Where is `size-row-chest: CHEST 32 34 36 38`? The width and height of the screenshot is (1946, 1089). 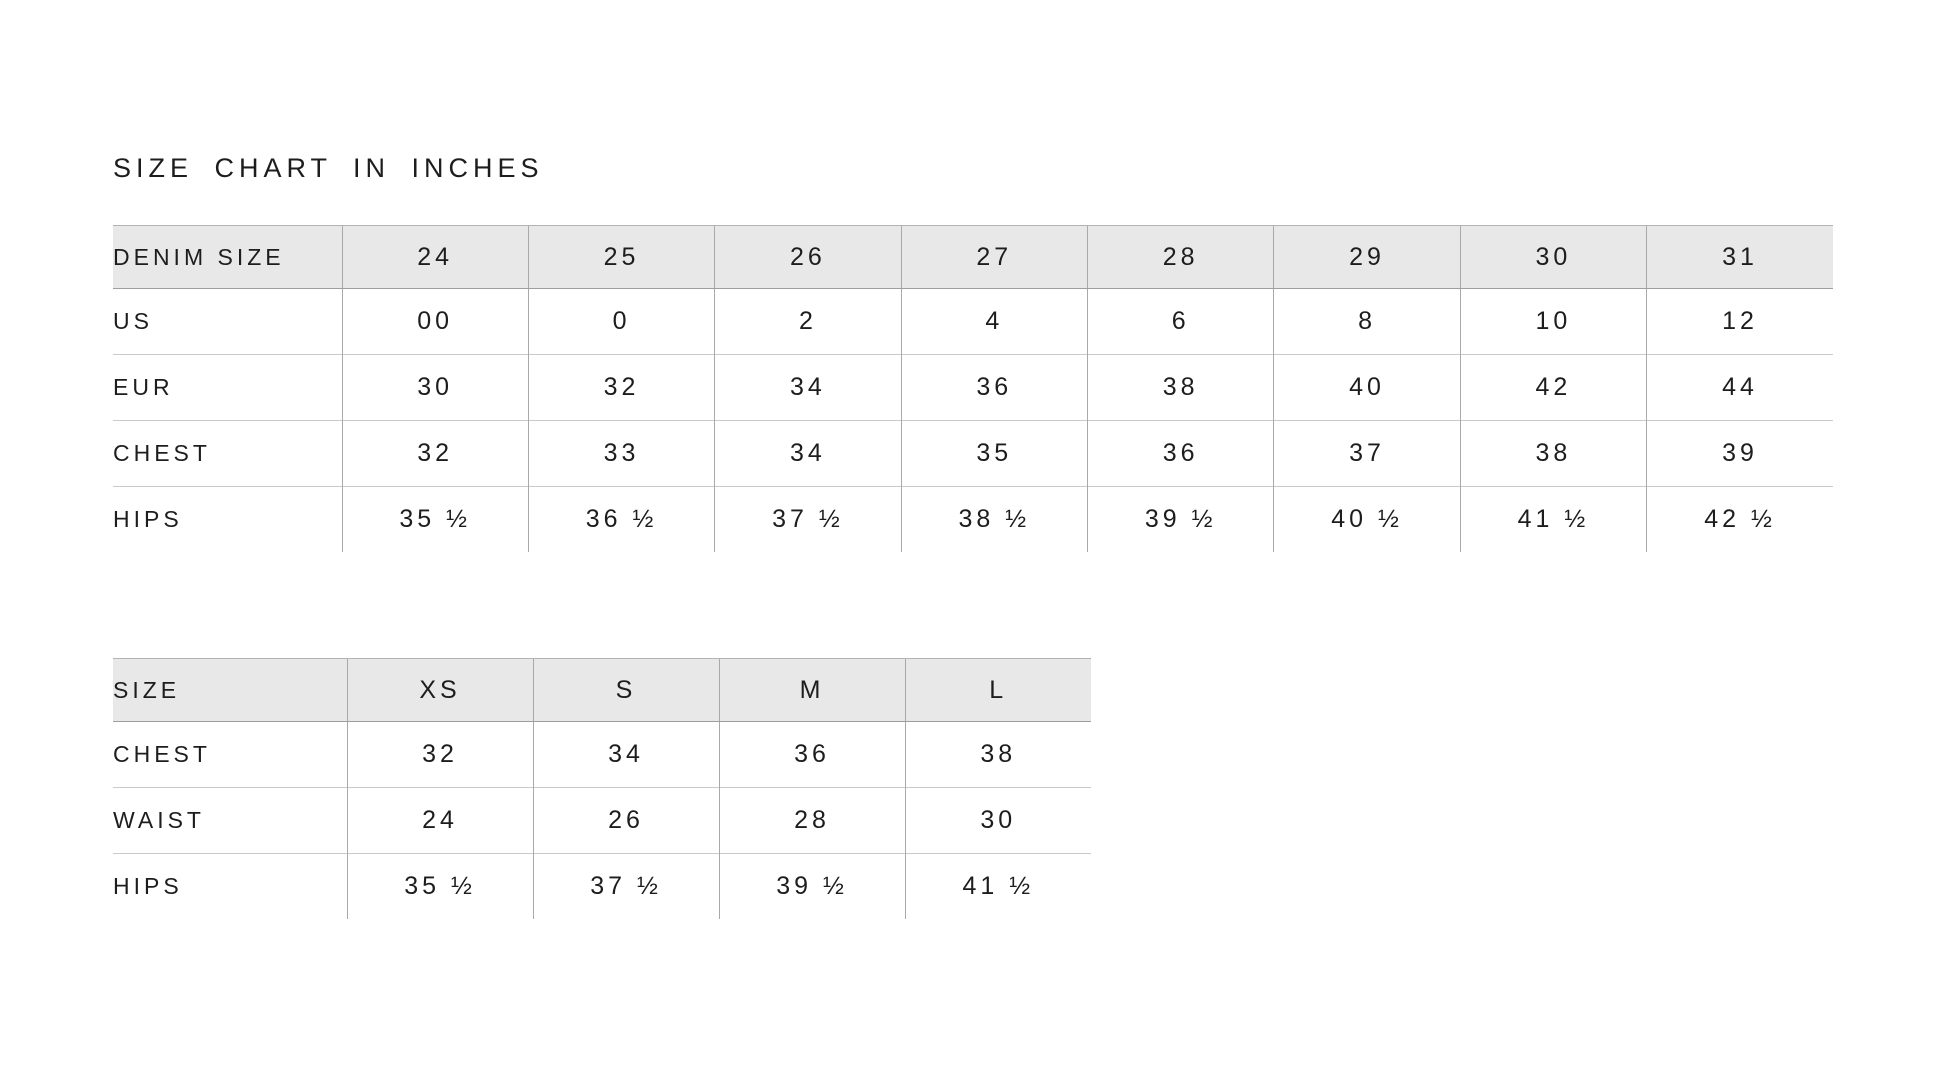 size-row-chest: CHEST 32 34 36 38 is located at coordinates (602, 754).